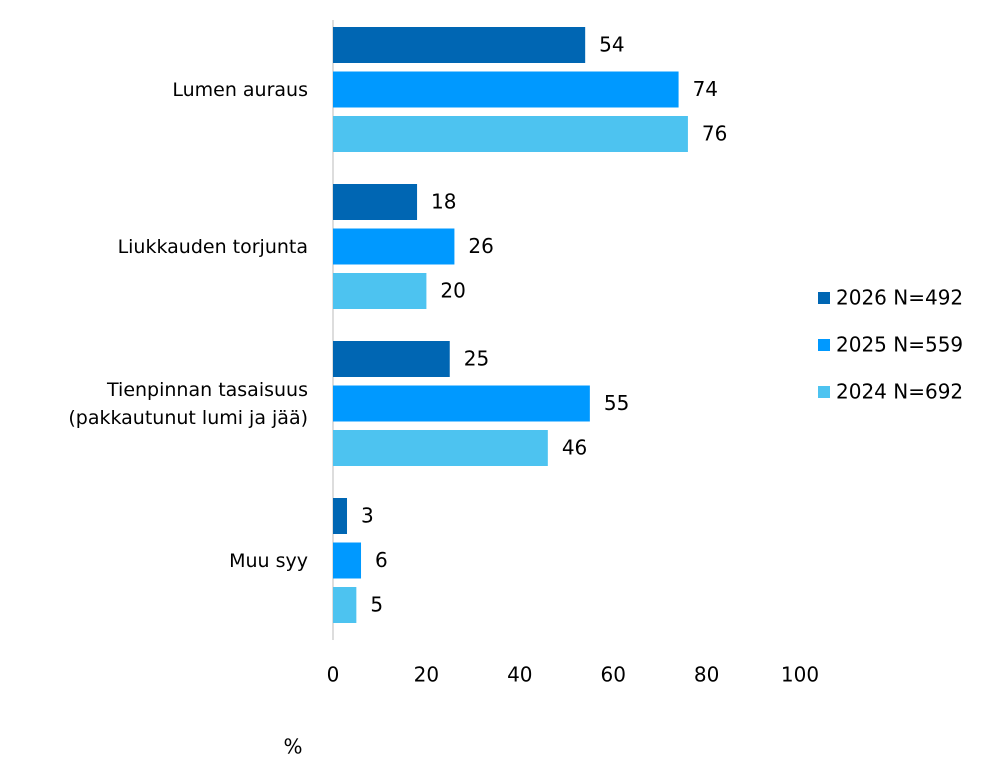  I want to click on category-label: Liukkauden torjunta, so click(212, 246).